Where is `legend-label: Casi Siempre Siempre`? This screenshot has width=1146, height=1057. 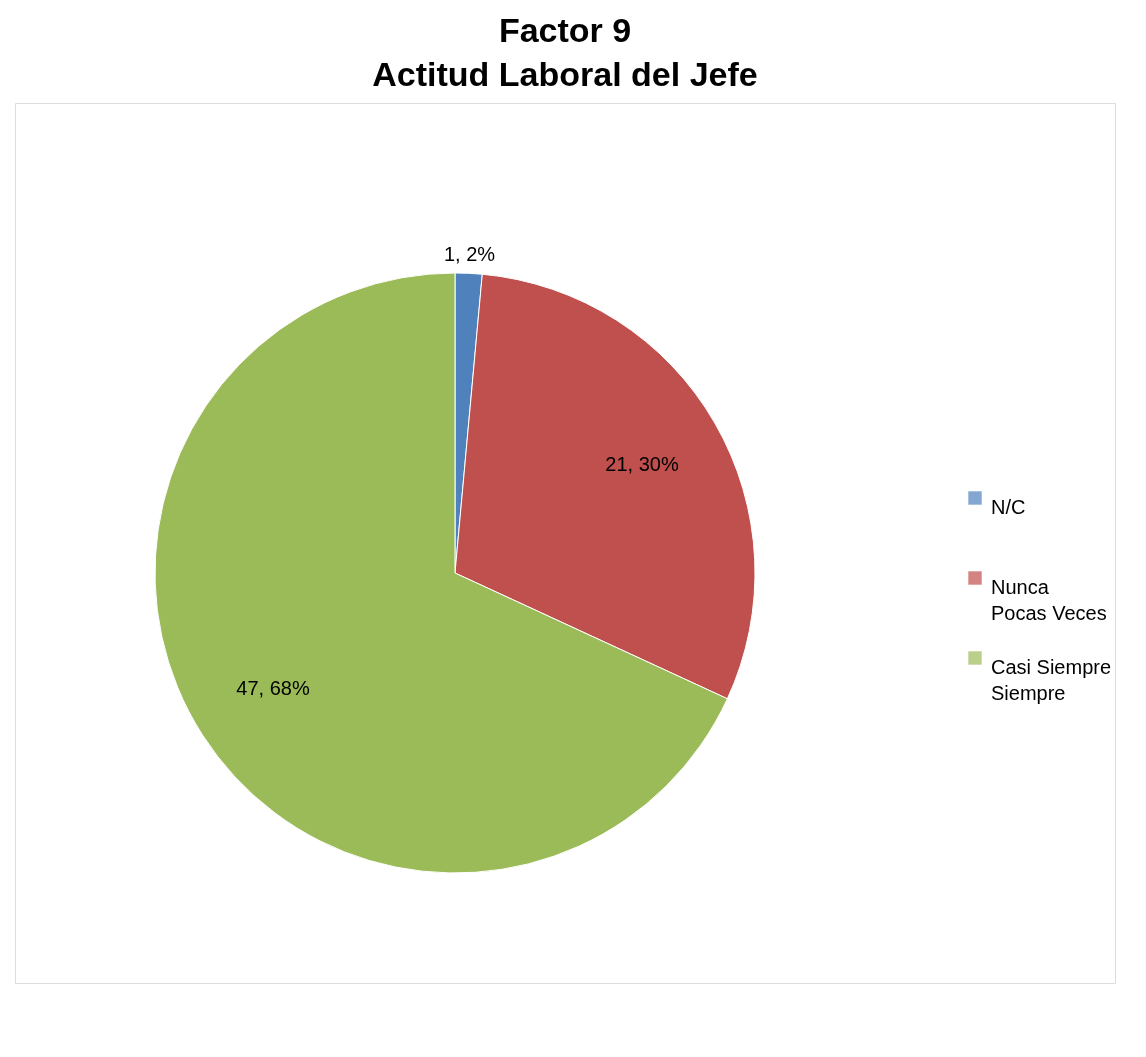 legend-label: Casi Siempre Siempre is located at coordinates (1051, 680).